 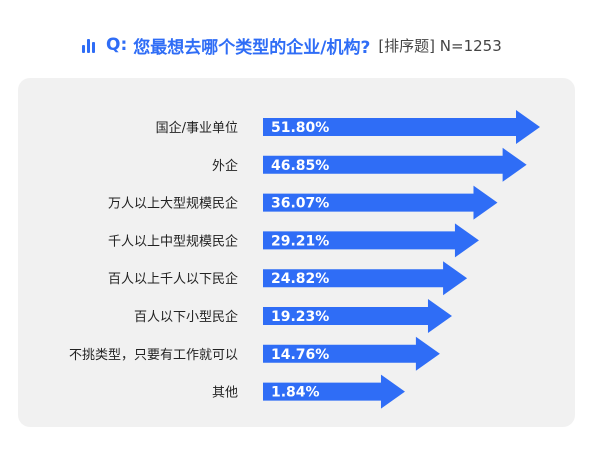 I want to click on category-label: 国企/事业单位, so click(x=197, y=128).